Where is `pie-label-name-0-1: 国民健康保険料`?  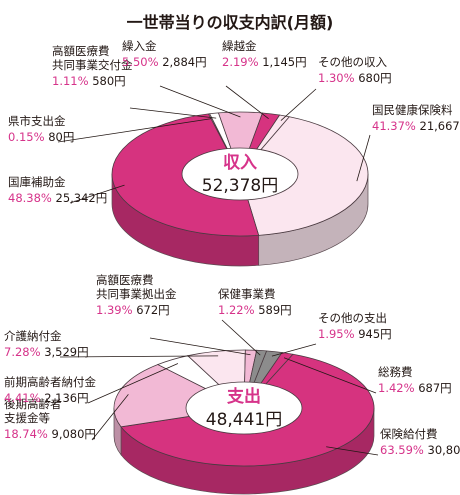
pie-label-name-0-1: 国民健康保険料 is located at coordinates (412, 110).